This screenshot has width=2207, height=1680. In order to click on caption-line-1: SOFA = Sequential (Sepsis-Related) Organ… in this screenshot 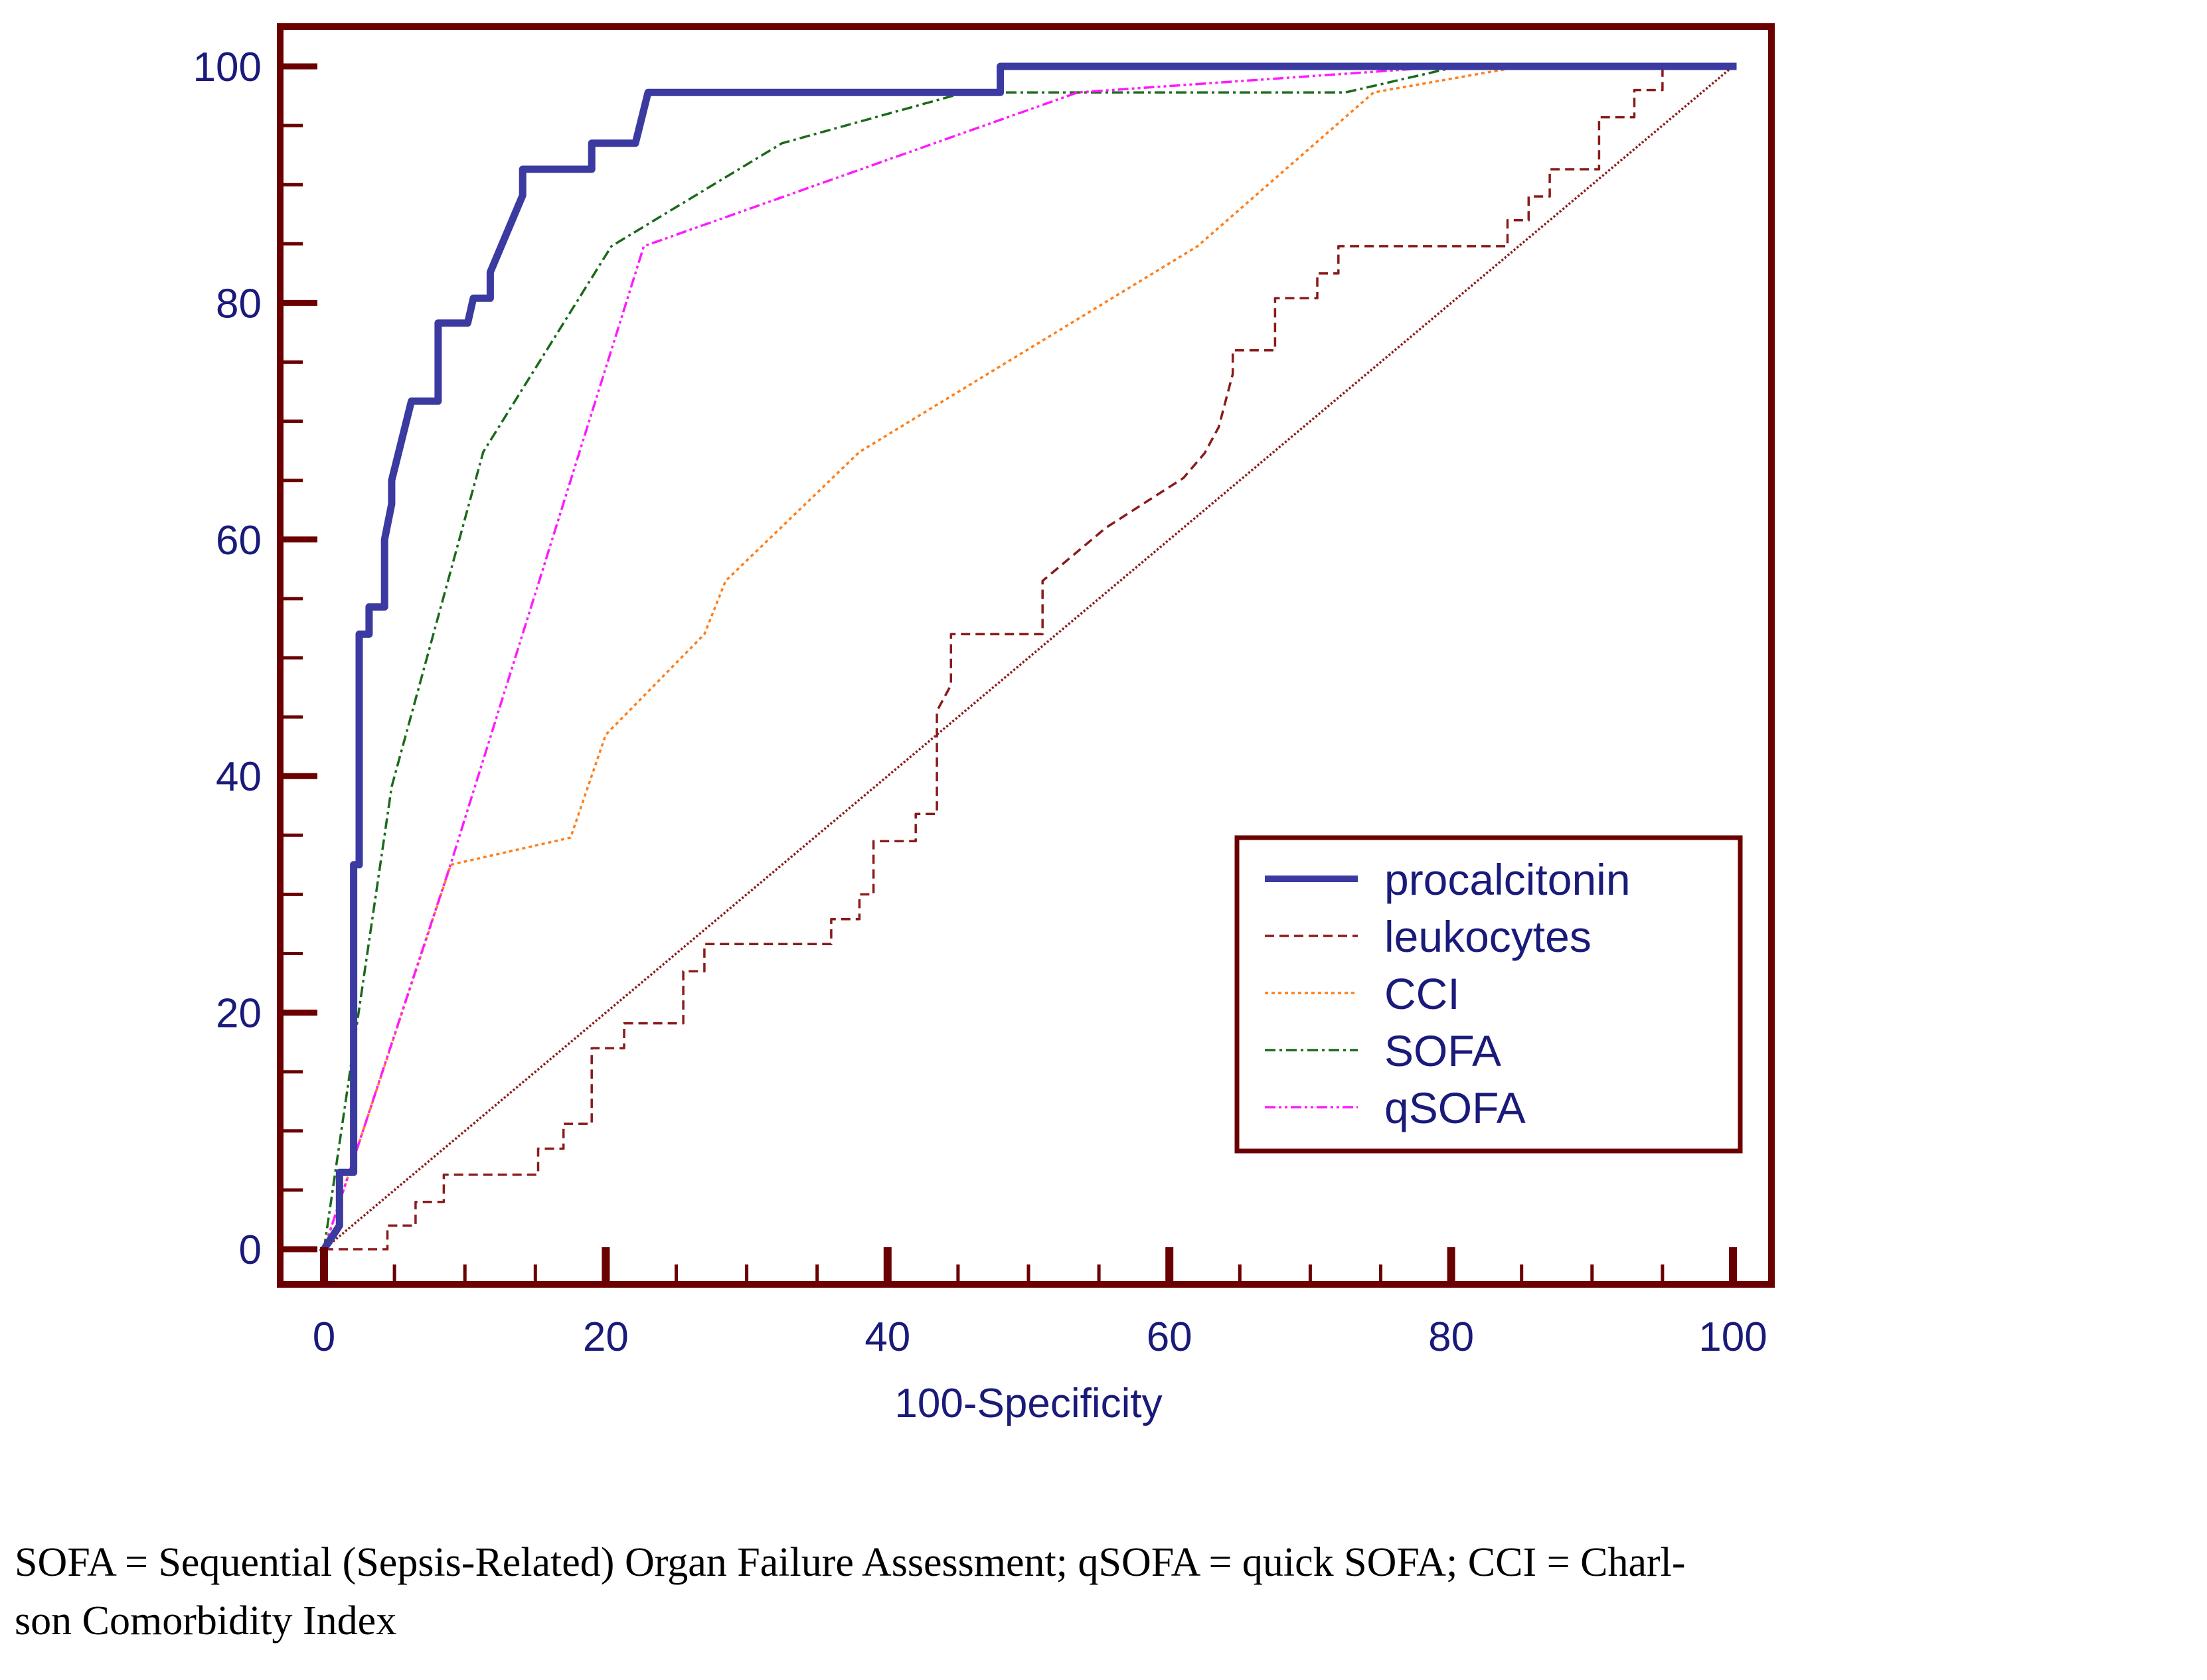, I will do `click(851, 1562)`.